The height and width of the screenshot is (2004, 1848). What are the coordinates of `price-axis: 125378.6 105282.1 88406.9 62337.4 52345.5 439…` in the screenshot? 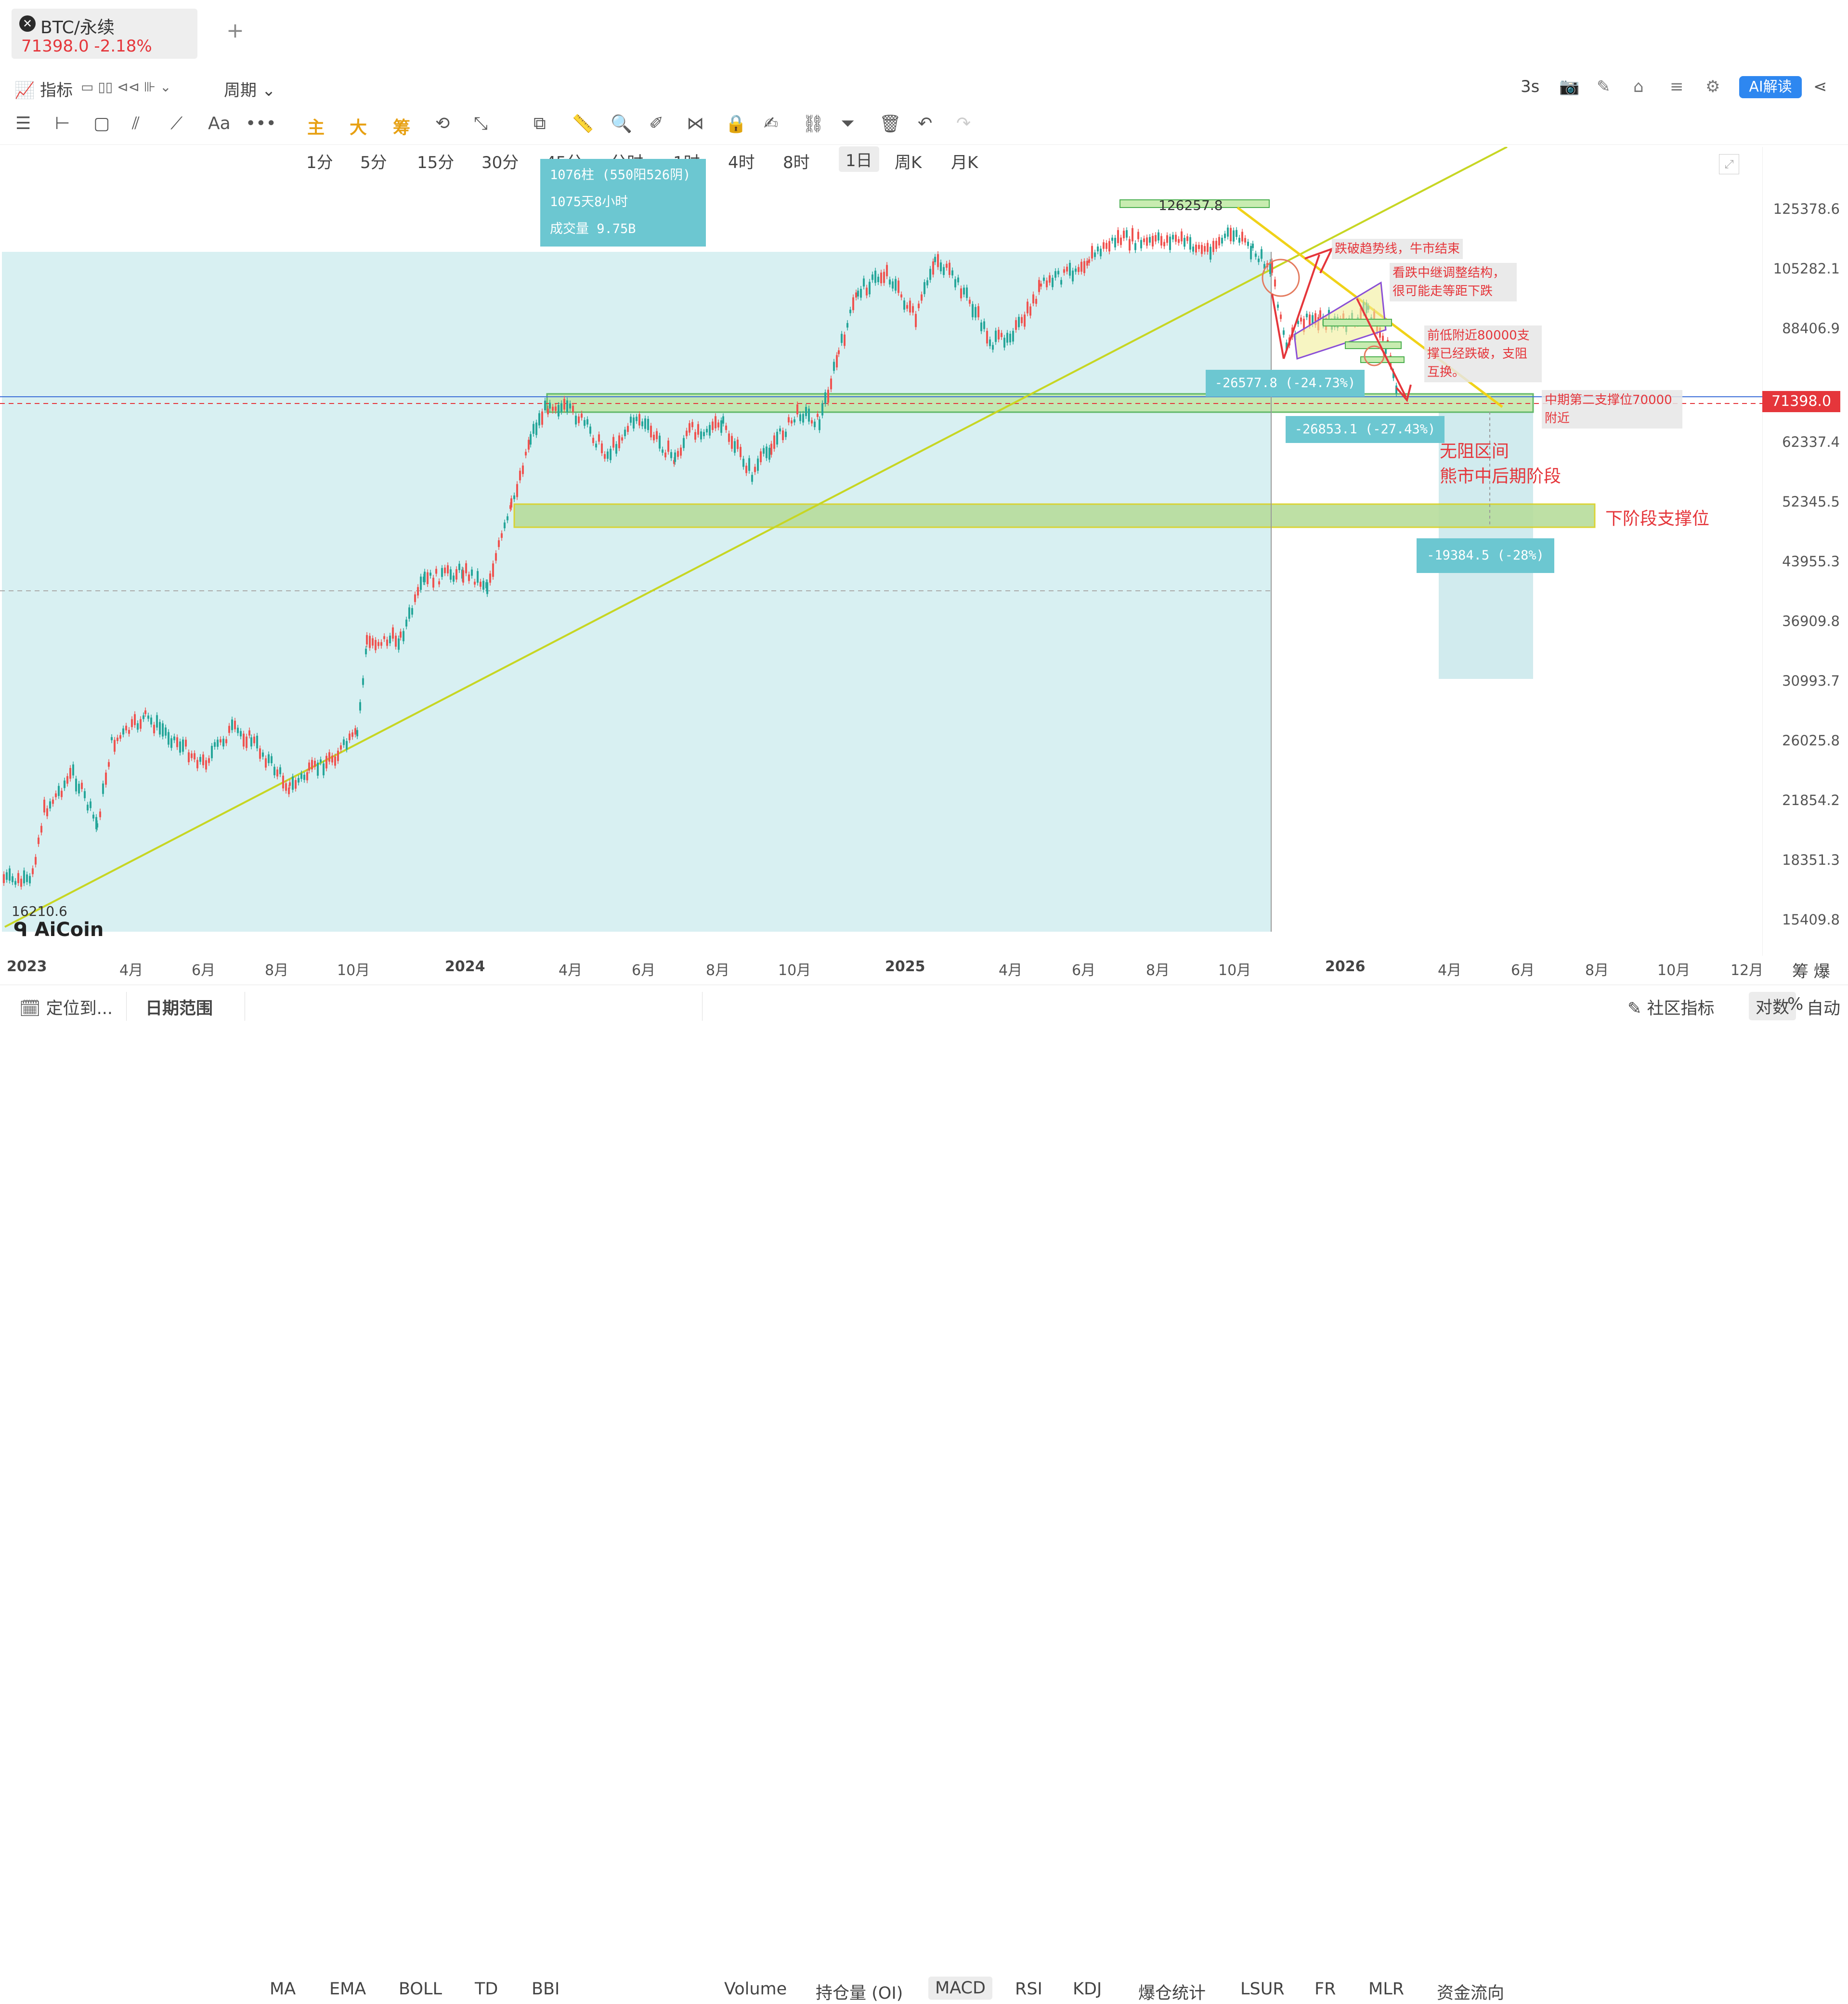 It's located at (1805, 551).